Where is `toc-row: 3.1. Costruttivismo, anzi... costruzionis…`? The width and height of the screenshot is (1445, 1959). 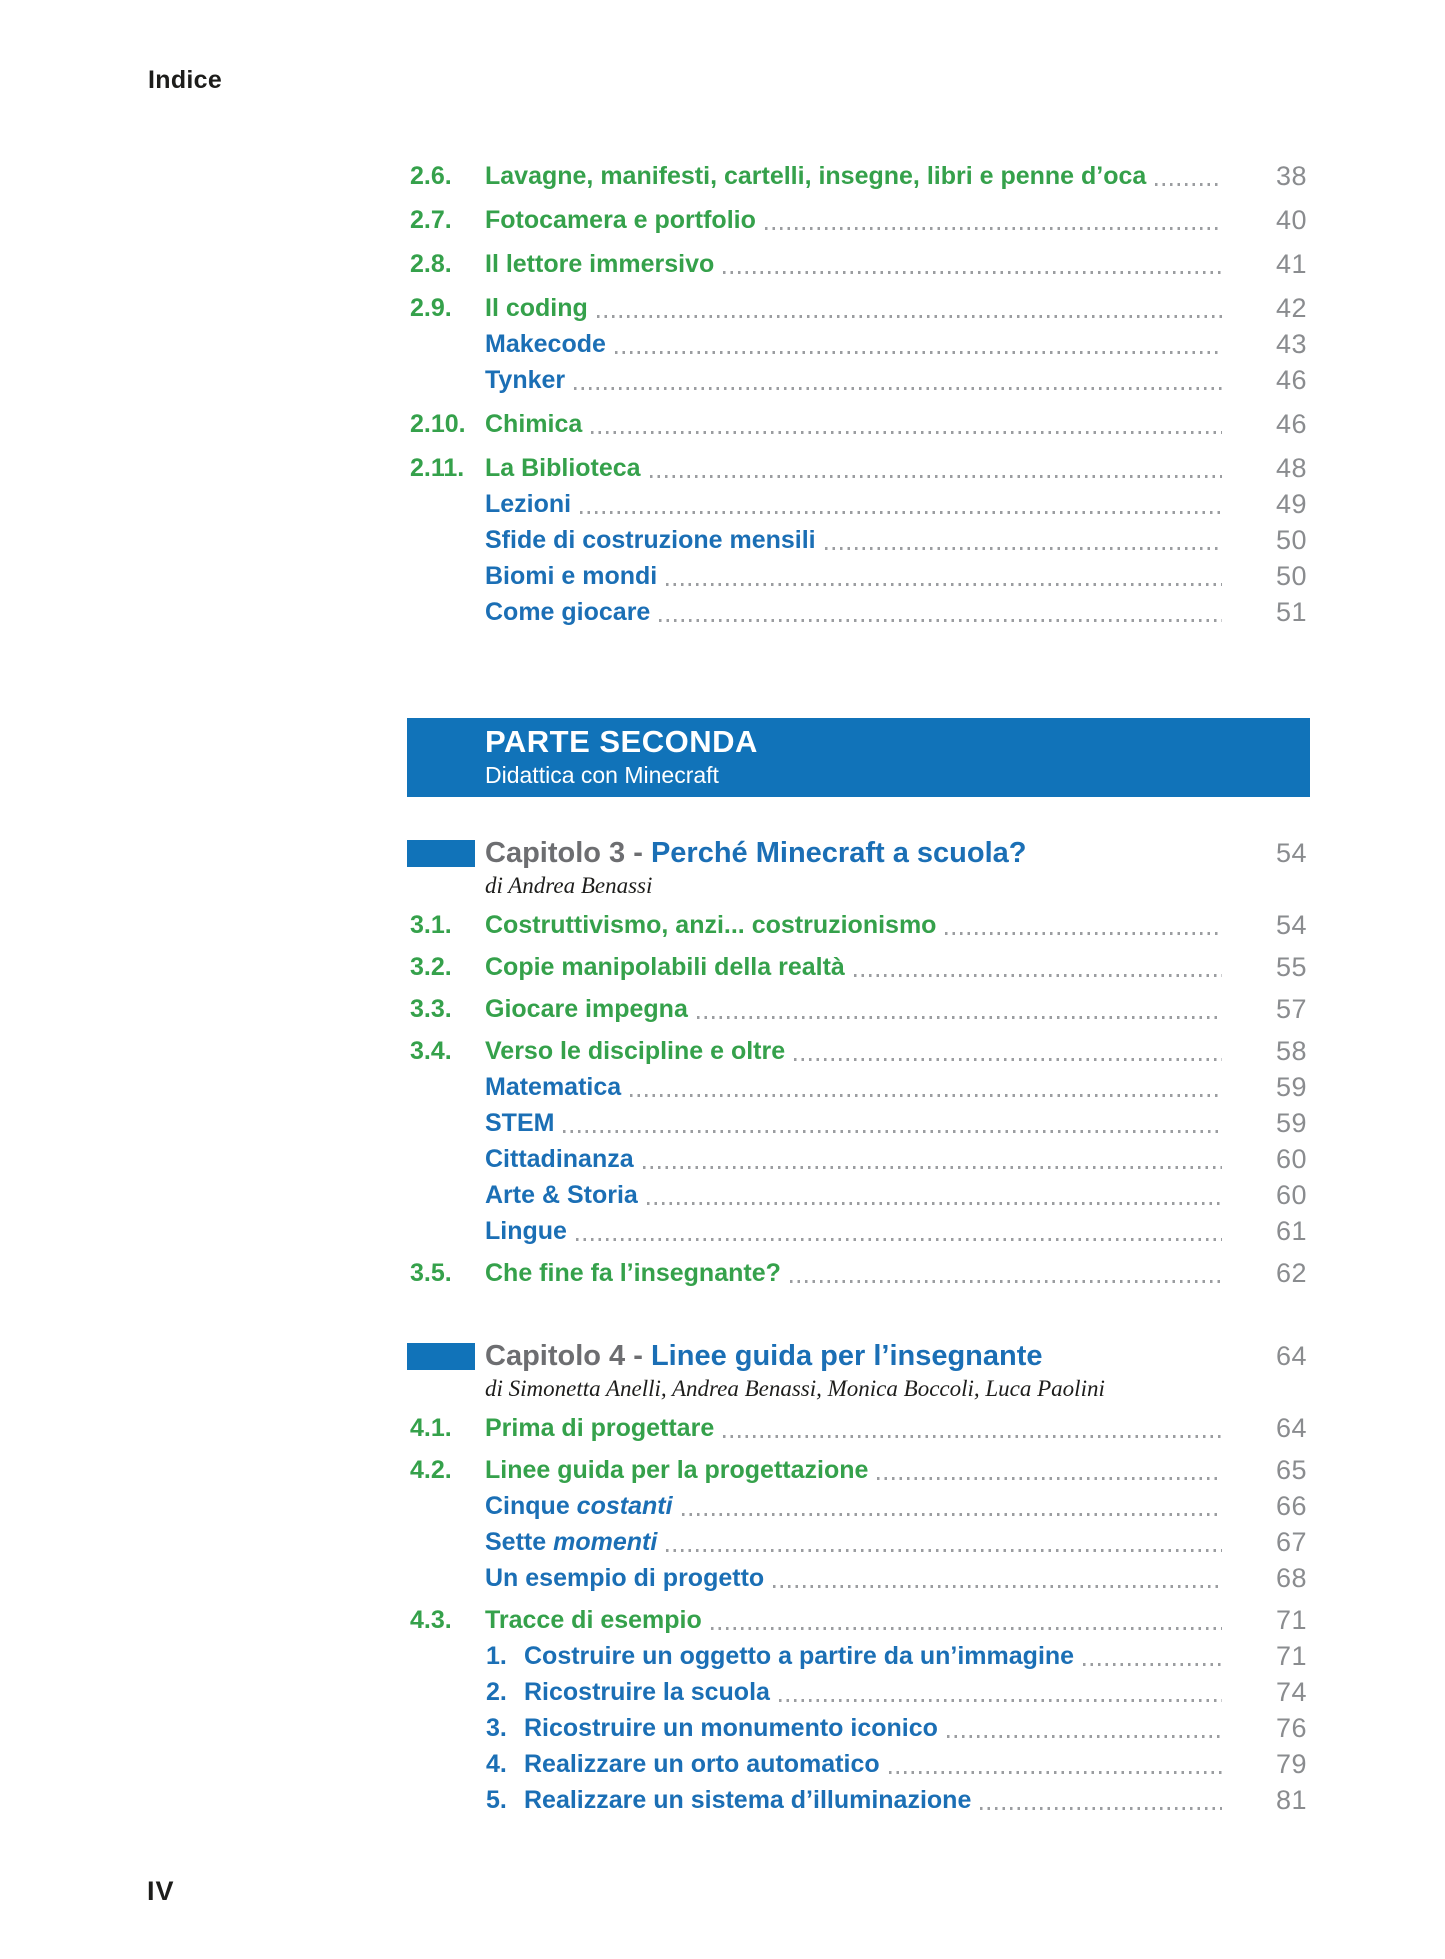 toc-row: 3.1. Costruttivismo, anzi... costruzionis… is located at coordinates (858, 925).